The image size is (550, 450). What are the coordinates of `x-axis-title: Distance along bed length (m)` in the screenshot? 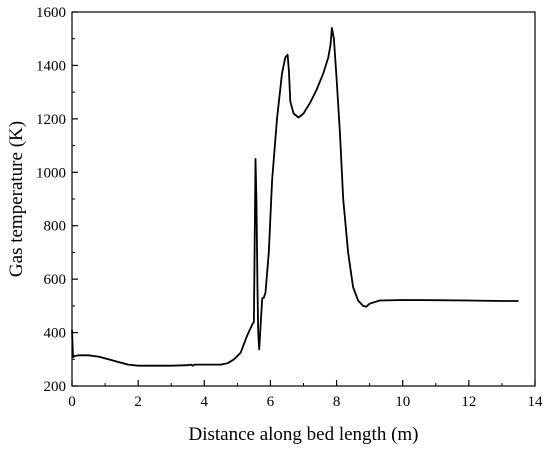 It's located at (303, 434).